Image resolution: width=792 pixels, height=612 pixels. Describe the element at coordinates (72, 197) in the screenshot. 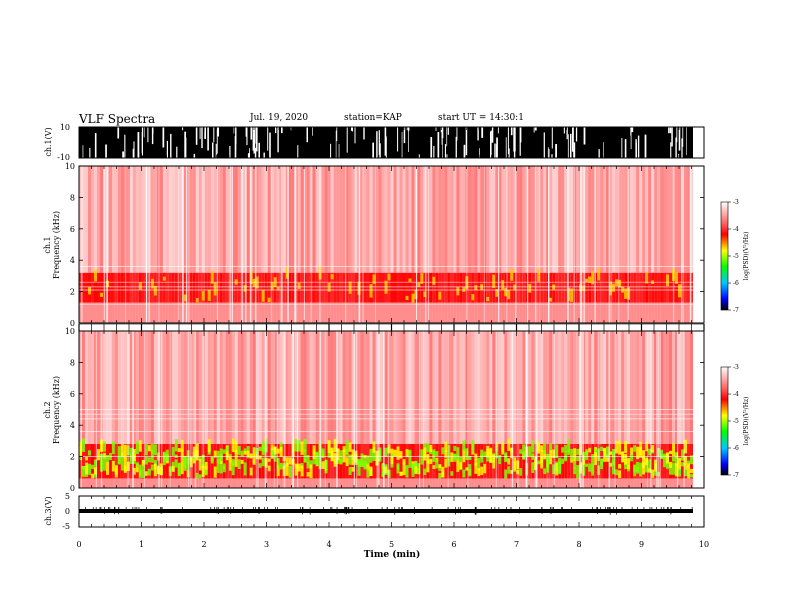

I see `freq-tick-label: 8` at that location.